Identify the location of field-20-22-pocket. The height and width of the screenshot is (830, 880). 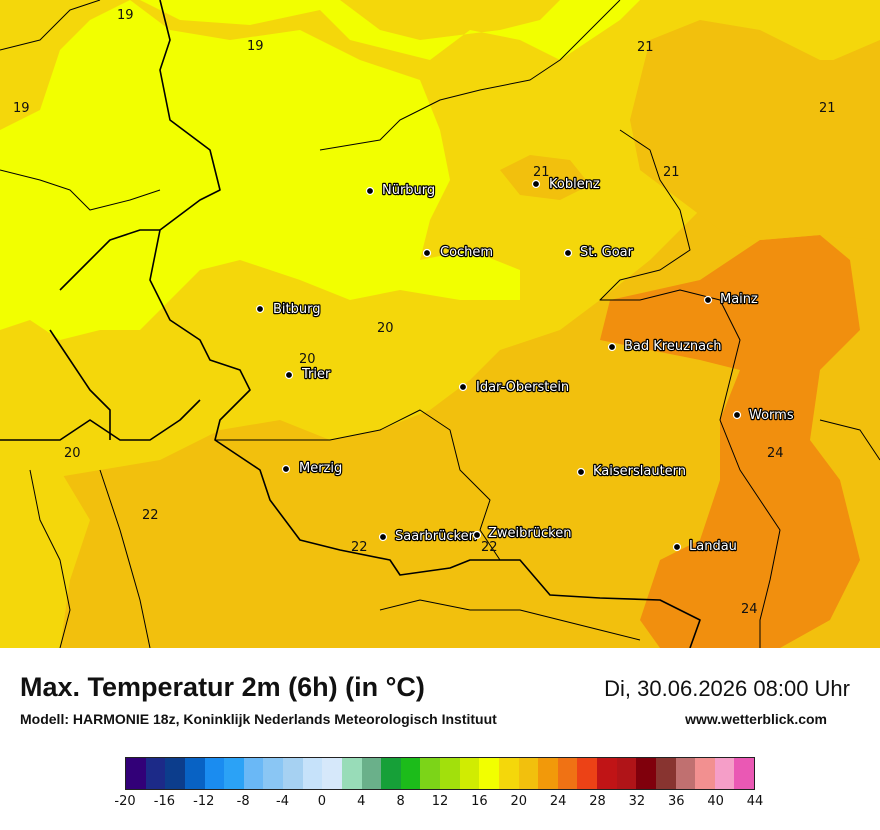
(545, 177).